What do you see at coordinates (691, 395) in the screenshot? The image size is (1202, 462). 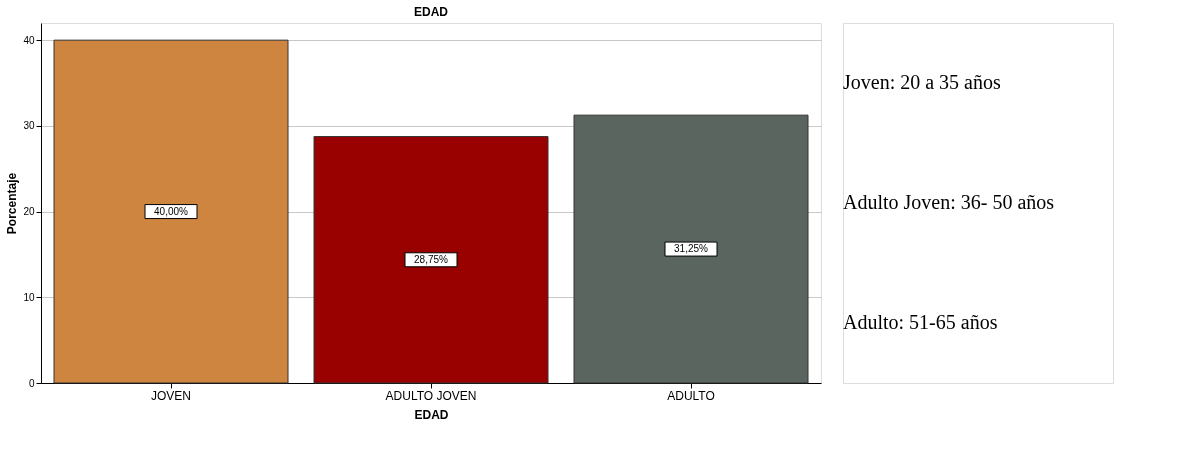 I see `x-tick-label: ADULTO` at bounding box center [691, 395].